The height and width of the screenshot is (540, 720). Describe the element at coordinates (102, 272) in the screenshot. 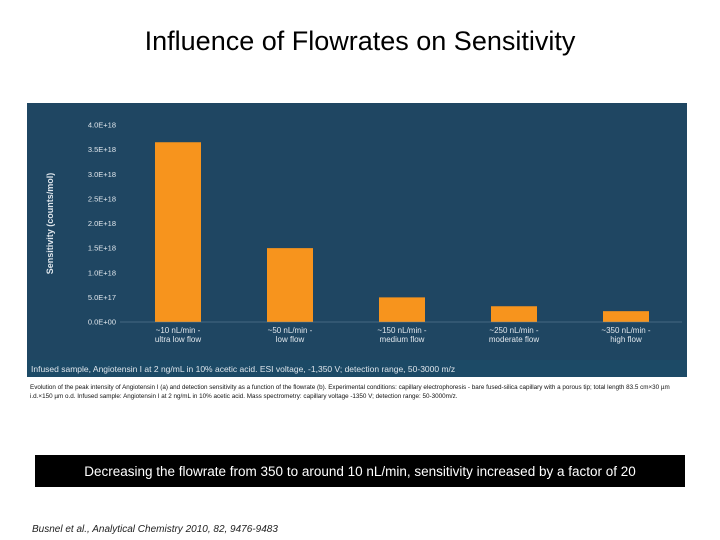

I see `y-tick-label: 1.0E+18` at that location.